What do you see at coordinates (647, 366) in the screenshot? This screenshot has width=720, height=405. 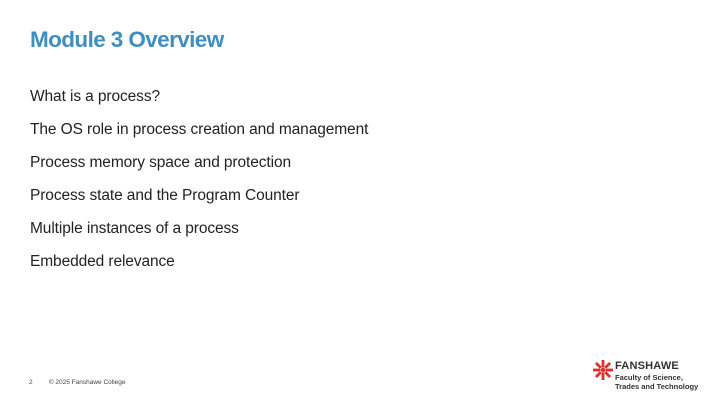 I see `logo-brand-text: FANSHAWE` at bounding box center [647, 366].